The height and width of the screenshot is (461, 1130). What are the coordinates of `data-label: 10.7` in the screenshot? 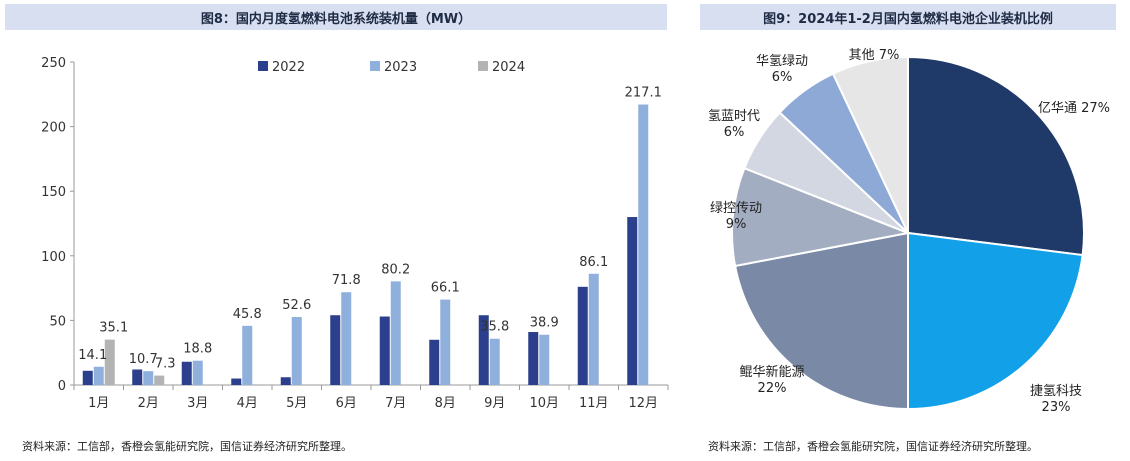 It's located at (143, 359).